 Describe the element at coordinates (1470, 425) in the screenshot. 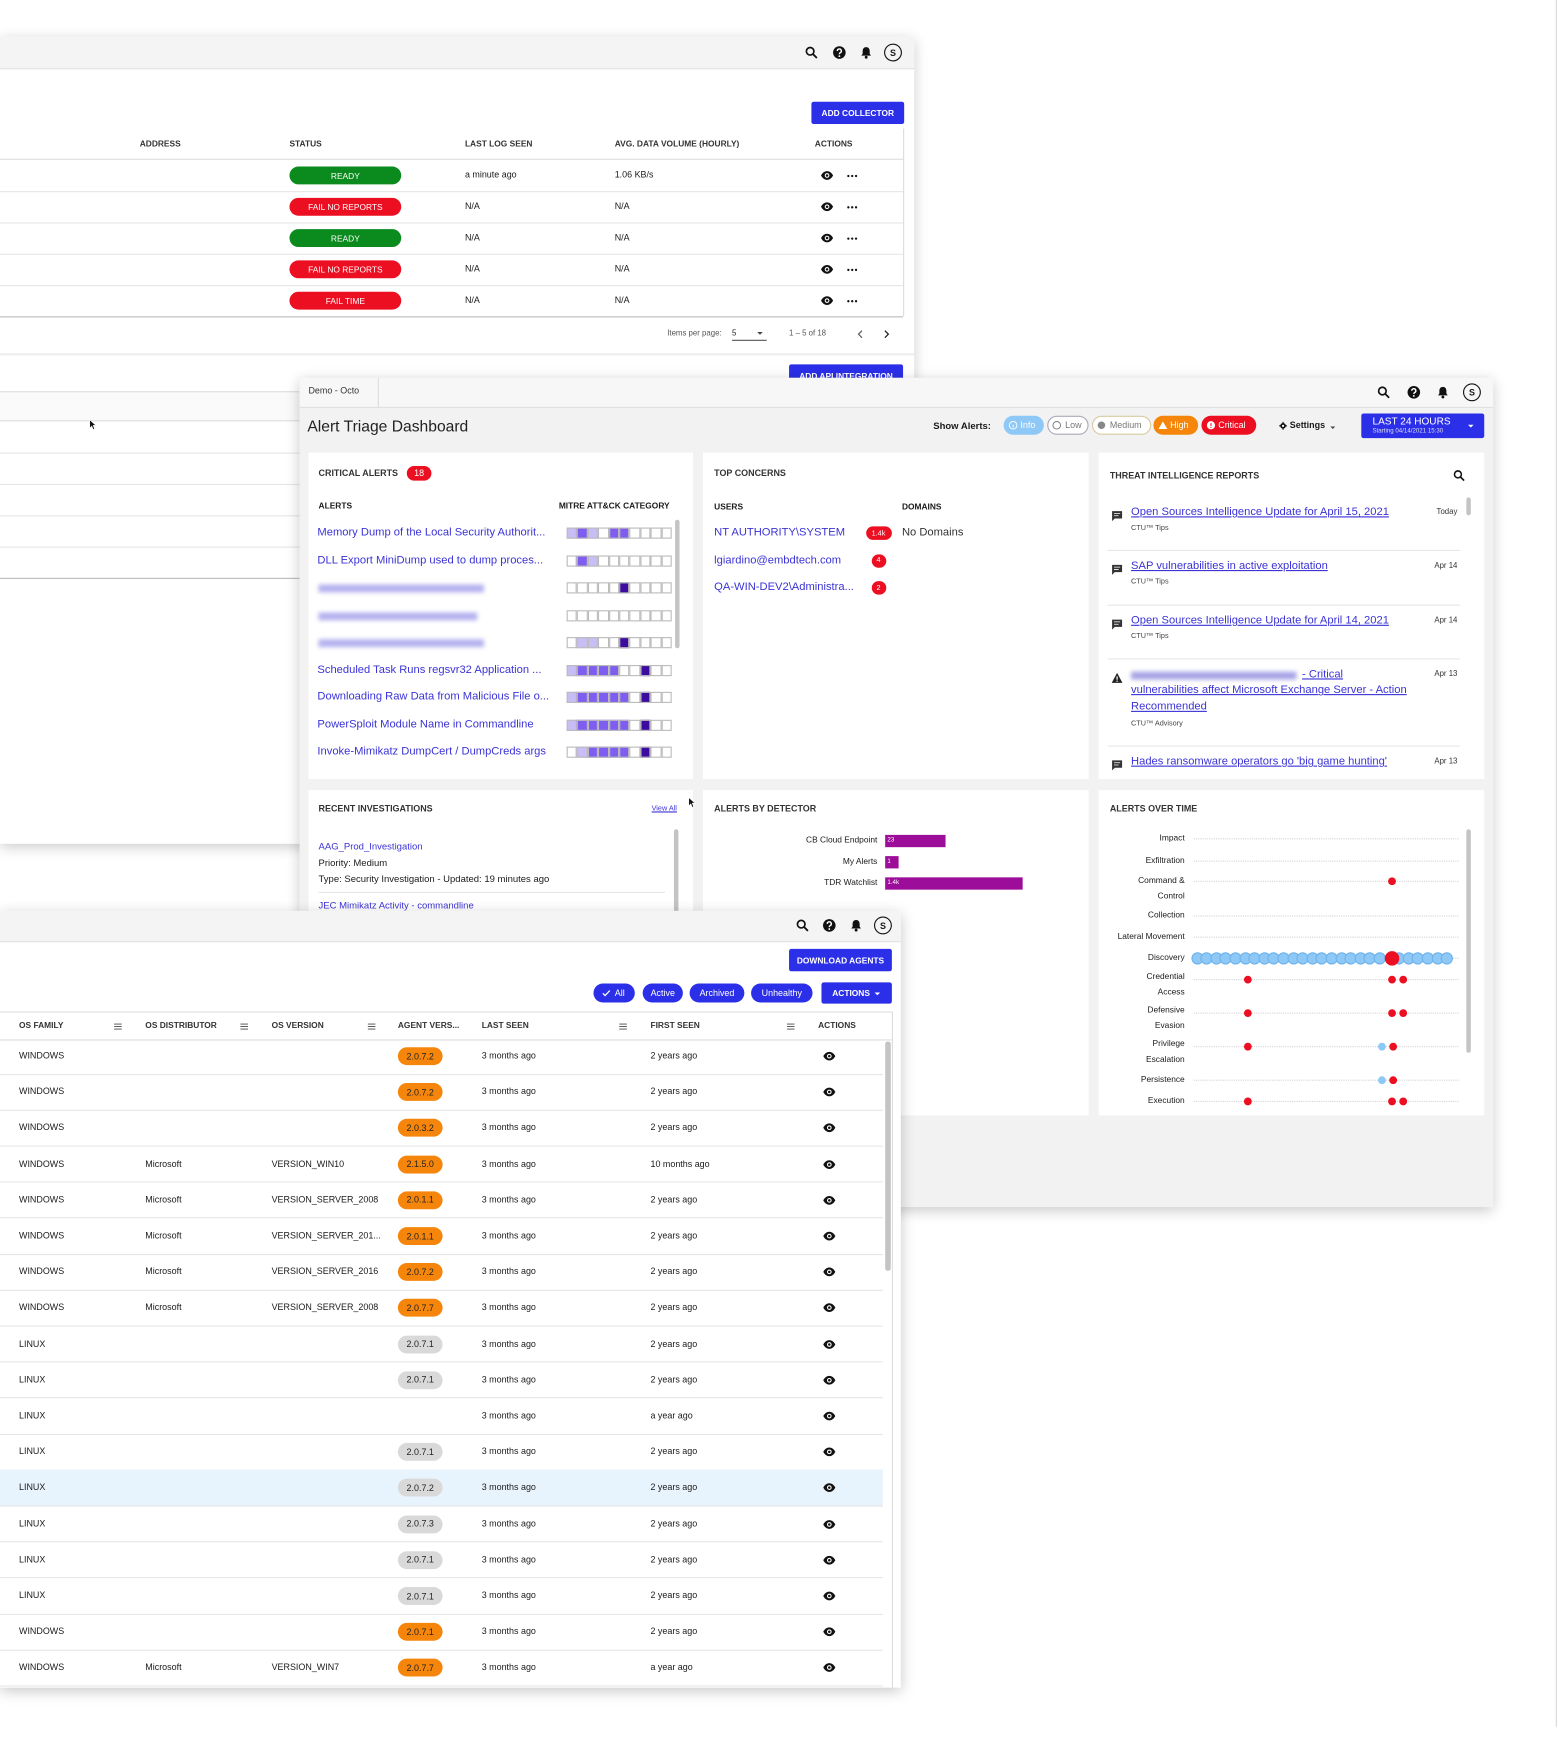

I see `time-range-caret` at that location.